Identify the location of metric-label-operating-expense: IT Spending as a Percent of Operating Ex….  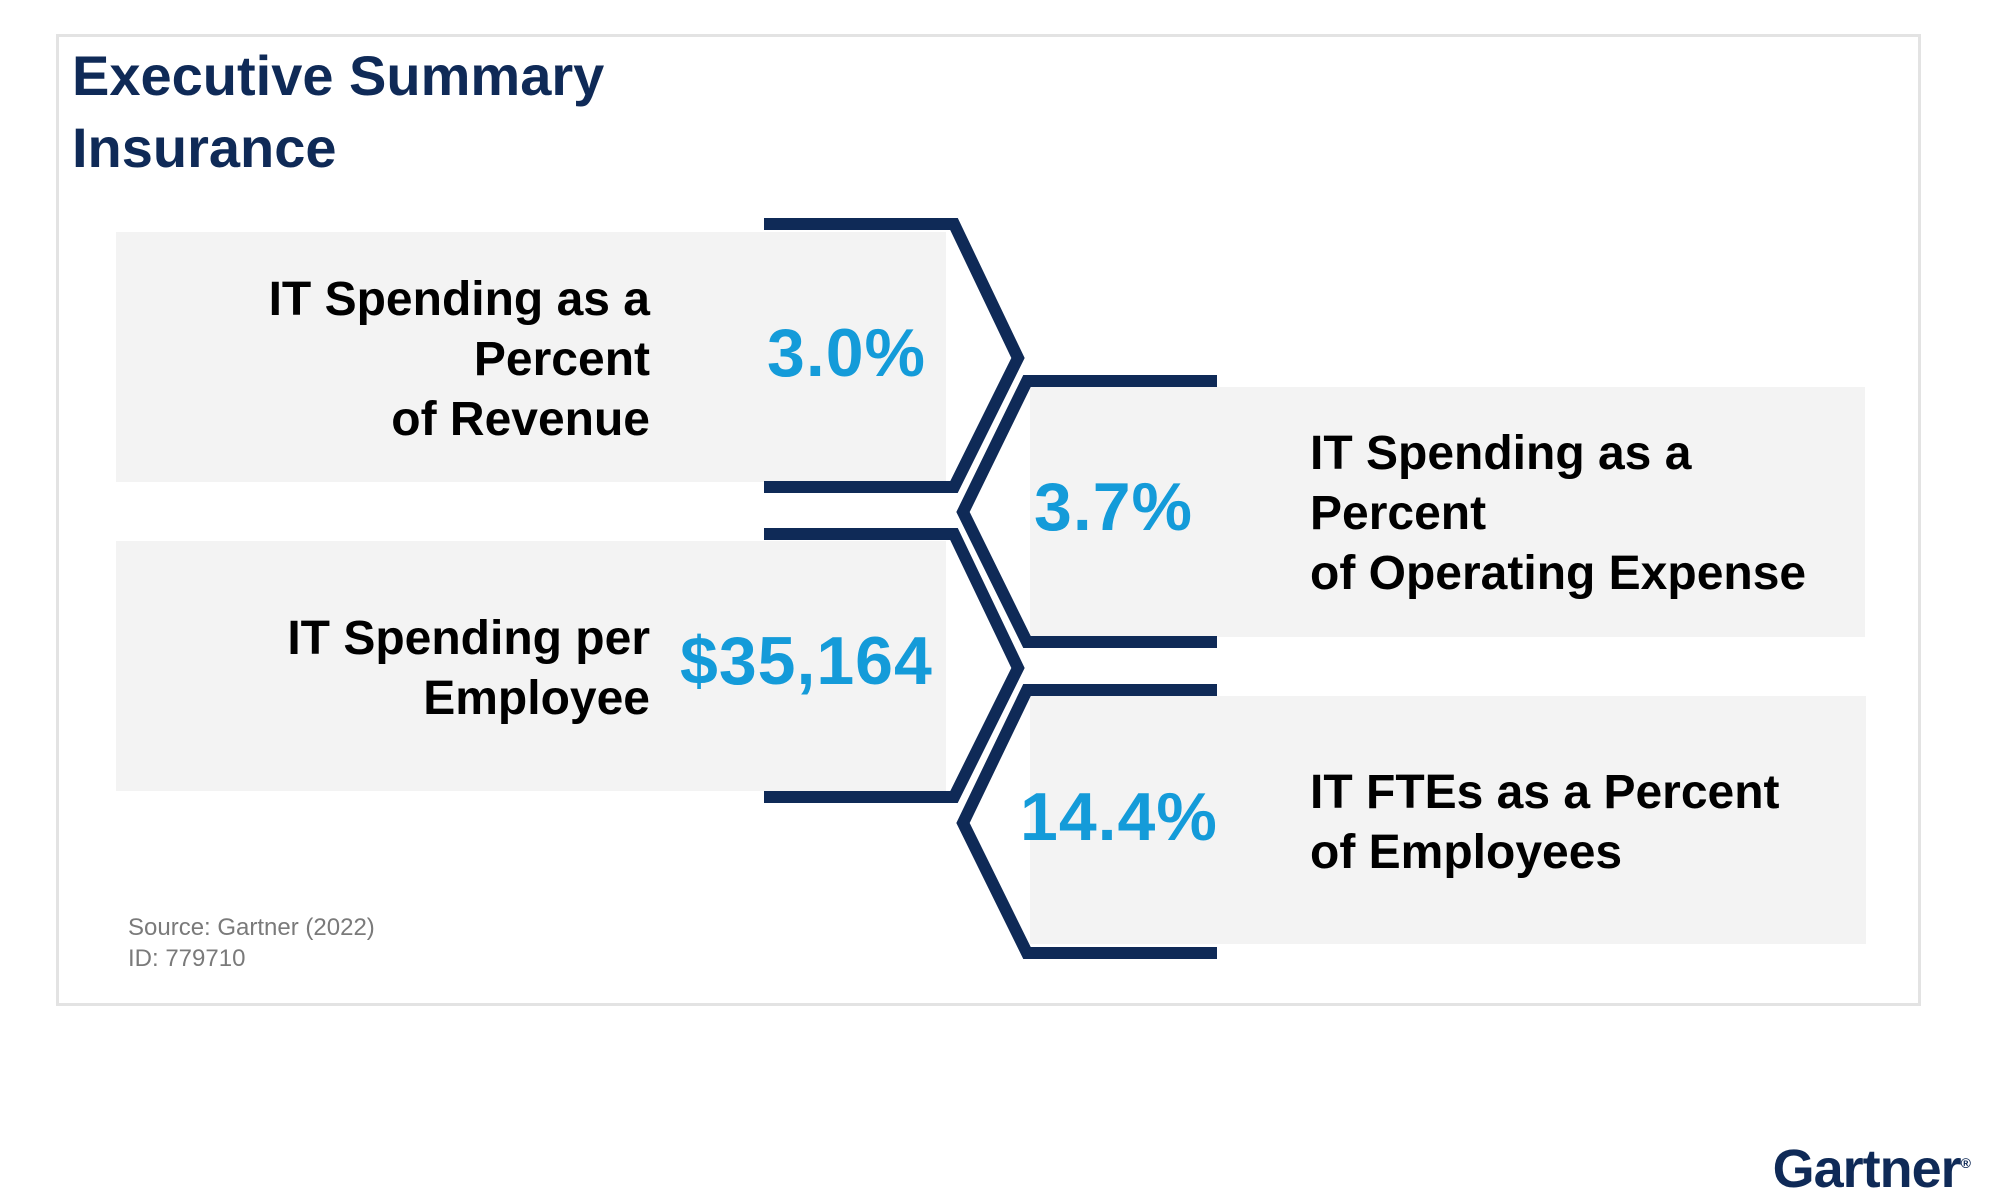
(1558, 513).